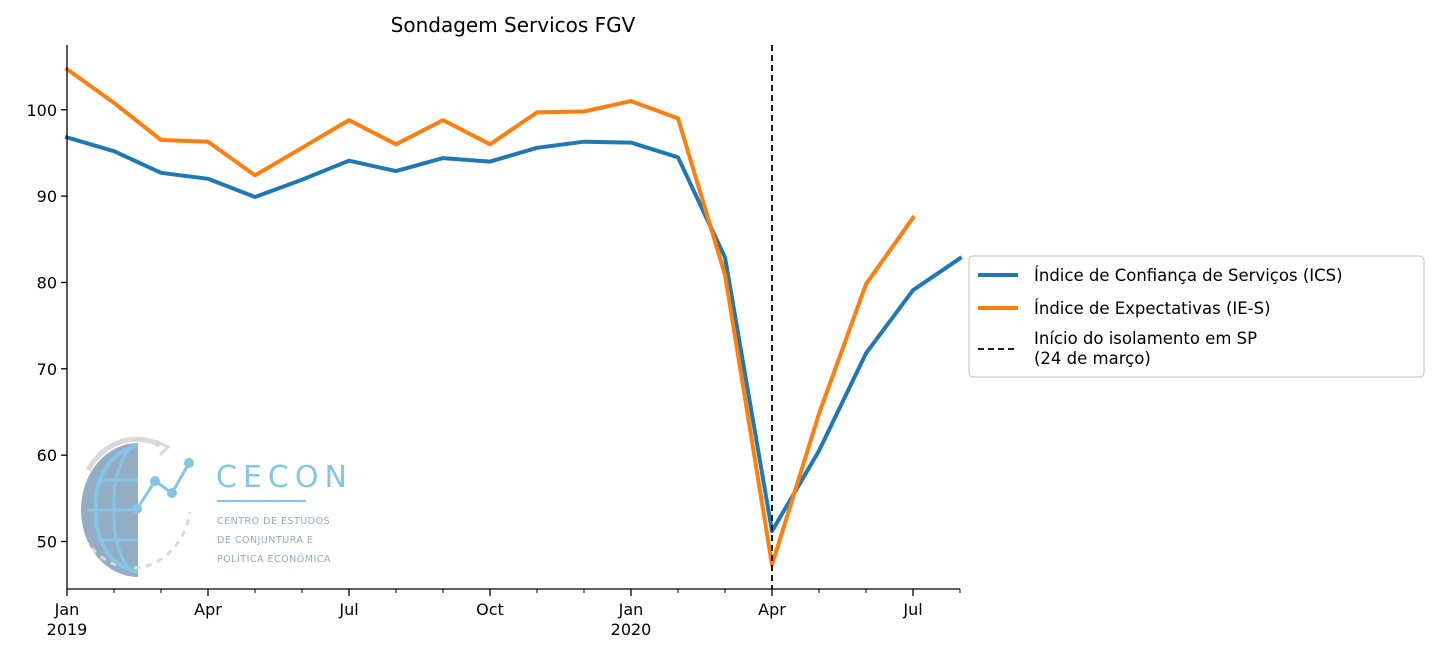  I want to click on cecon-logo-subtitle-3: POLÍTICA ECONÔMICA, so click(274, 559).